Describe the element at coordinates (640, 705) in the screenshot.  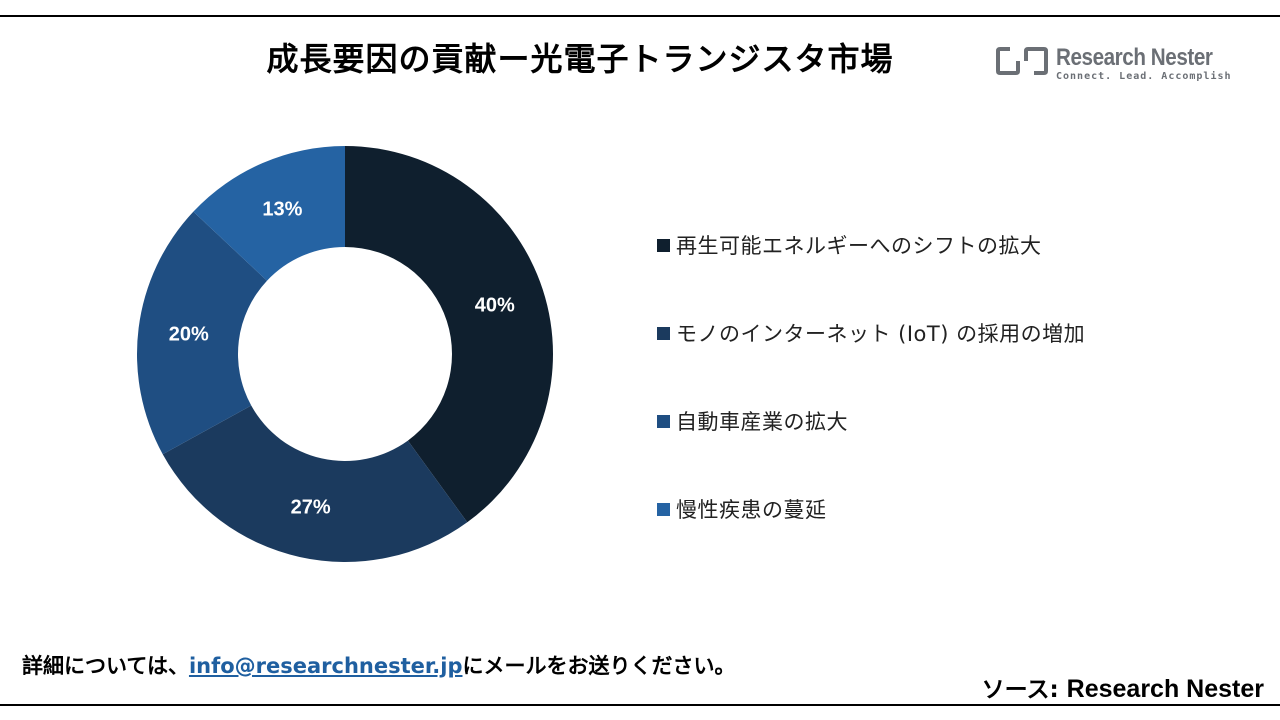
I see `bottom-rule` at that location.